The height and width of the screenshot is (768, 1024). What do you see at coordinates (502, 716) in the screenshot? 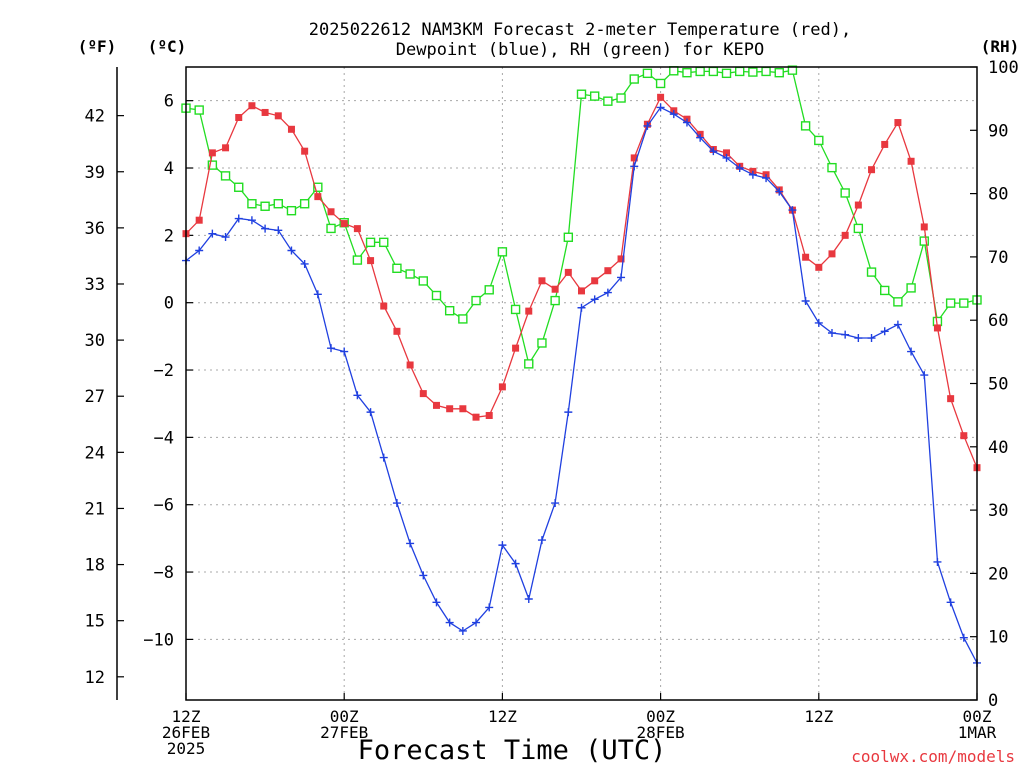
I see `x-tick-label: 12Z` at bounding box center [502, 716].